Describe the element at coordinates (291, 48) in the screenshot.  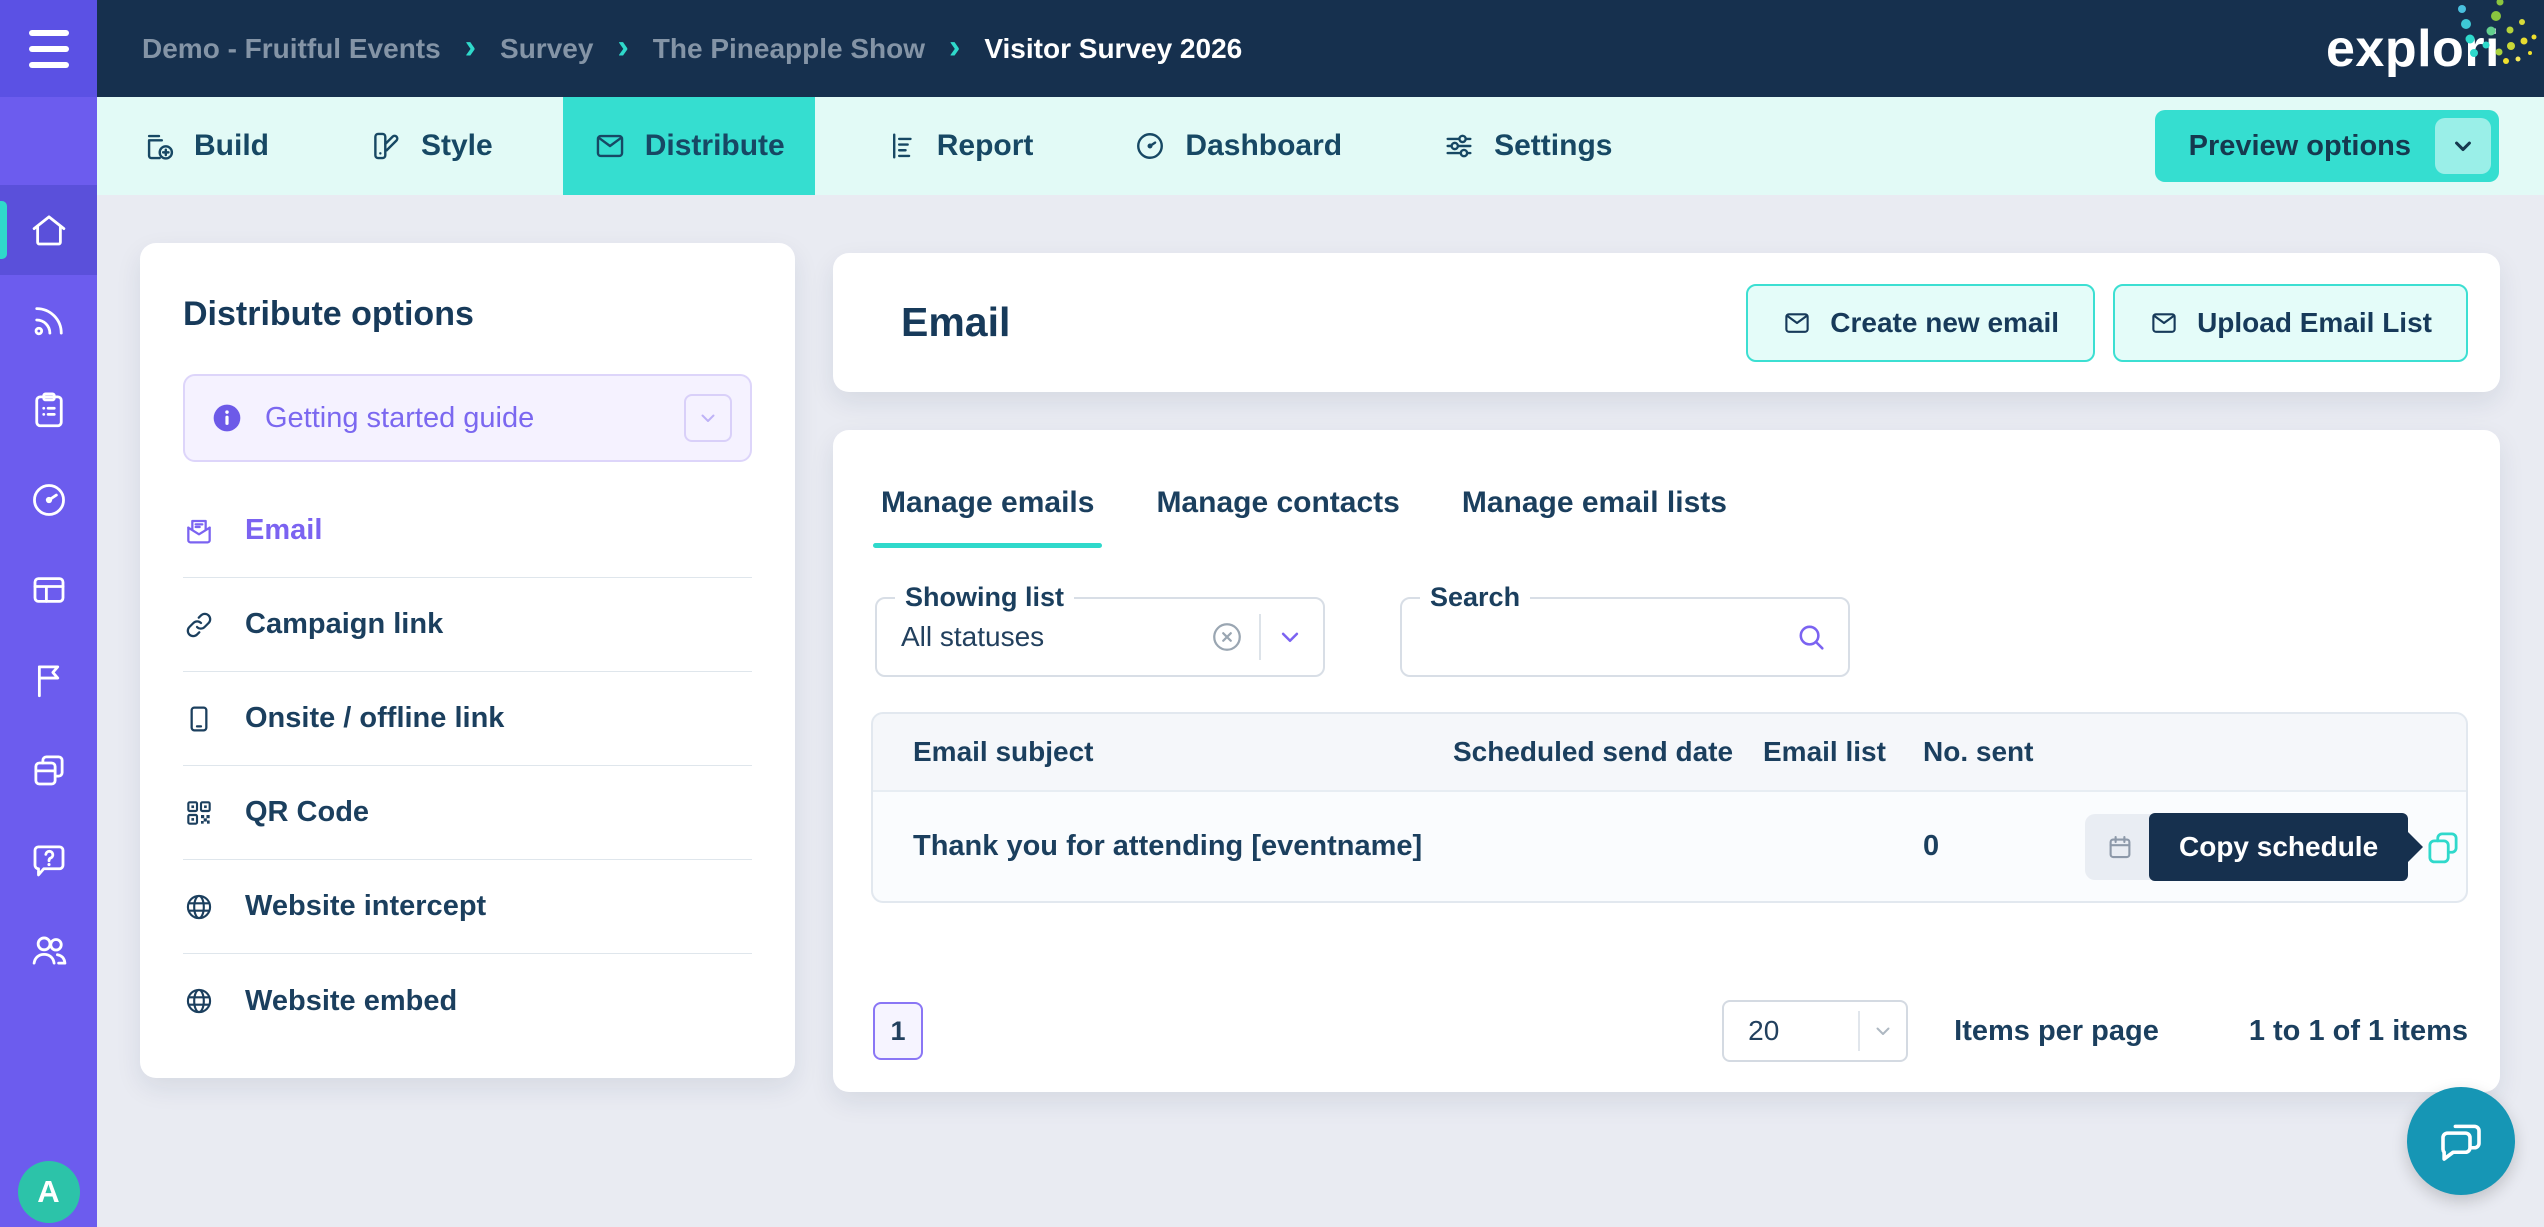
I see `breadcrumb-account: Demo - Fruitful Events` at that location.